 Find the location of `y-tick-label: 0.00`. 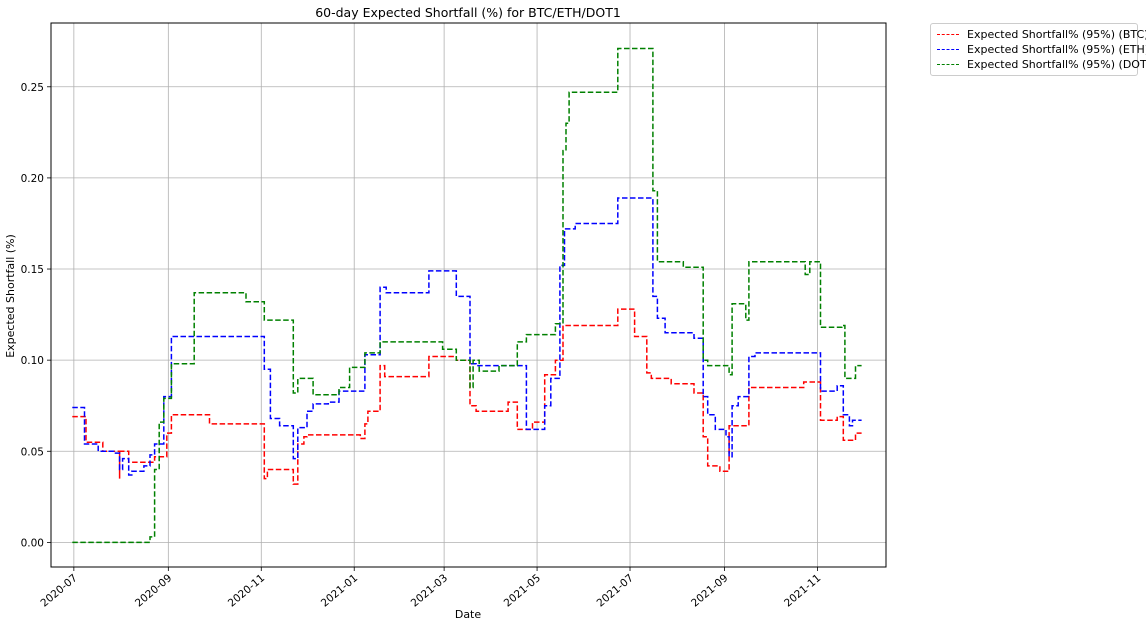

y-tick-label: 0.00 is located at coordinates (32, 543).